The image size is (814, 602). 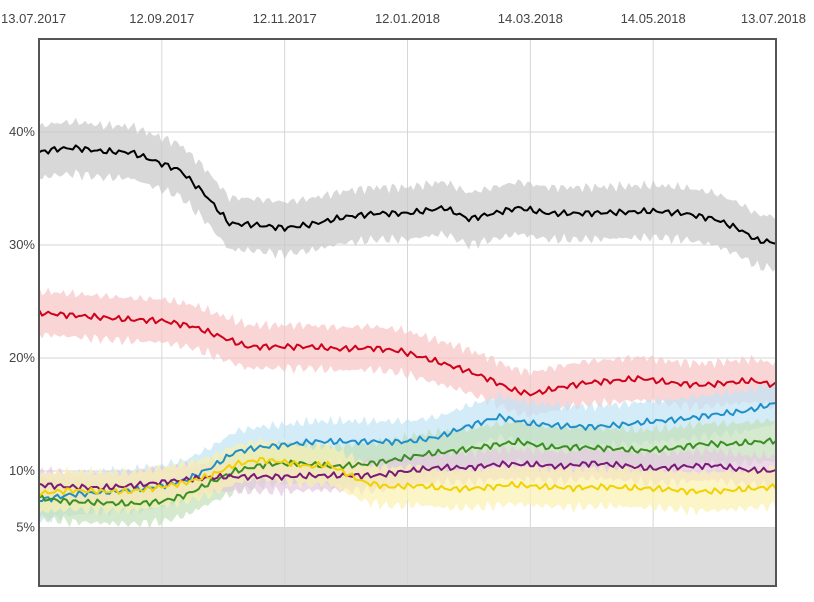 What do you see at coordinates (22, 357) in the screenshot?
I see `y-tick-label: 20%` at bounding box center [22, 357].